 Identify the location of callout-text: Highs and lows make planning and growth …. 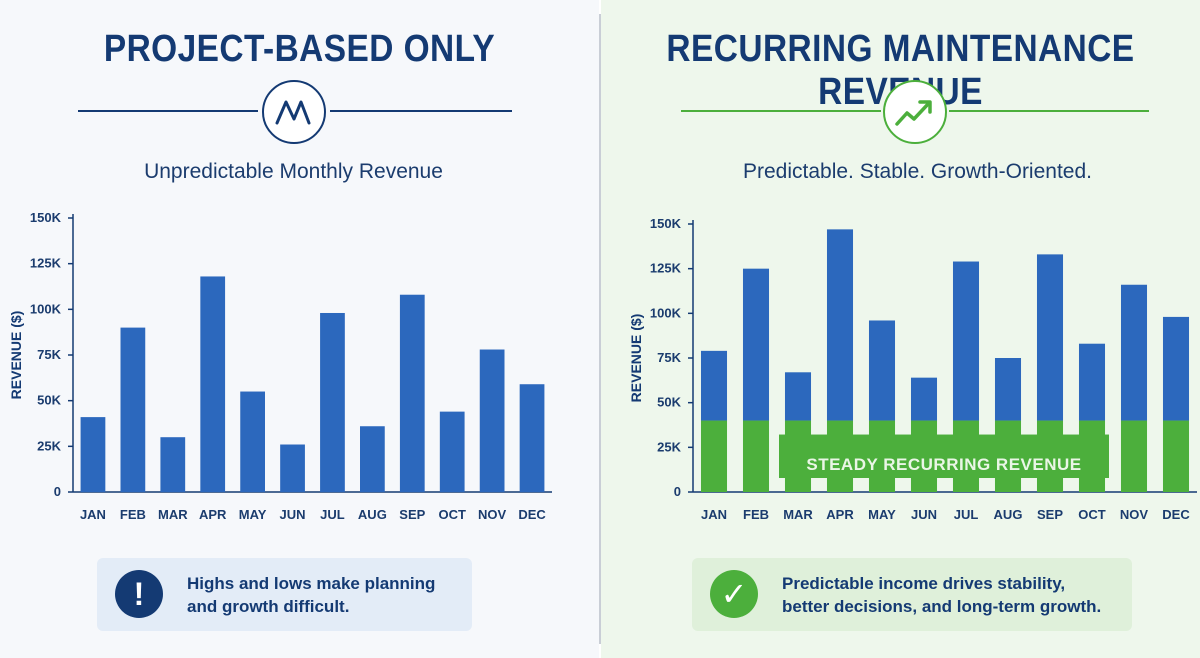
(324, 595).